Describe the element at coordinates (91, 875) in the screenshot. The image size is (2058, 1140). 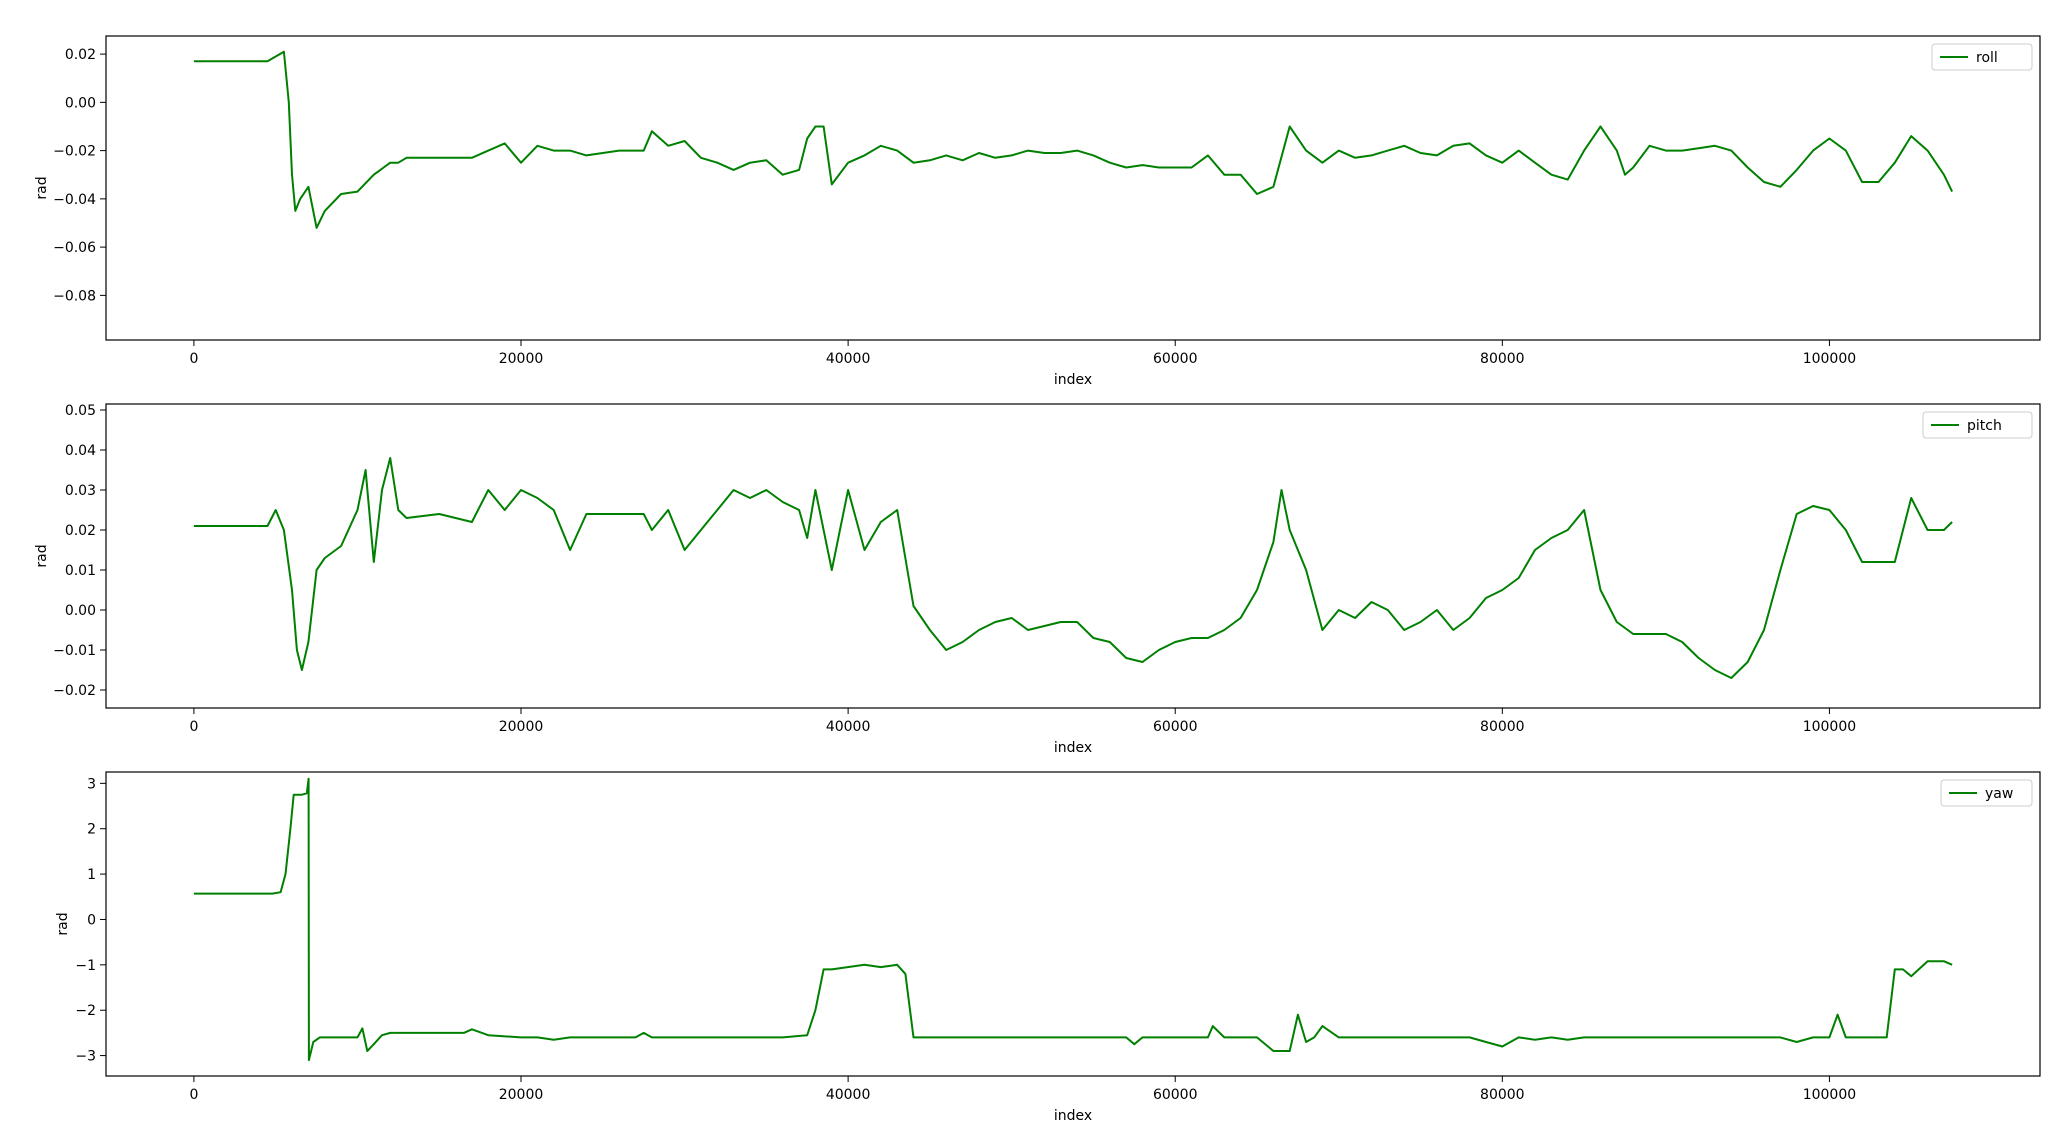
I see `y-tick-label: 1` at that location.